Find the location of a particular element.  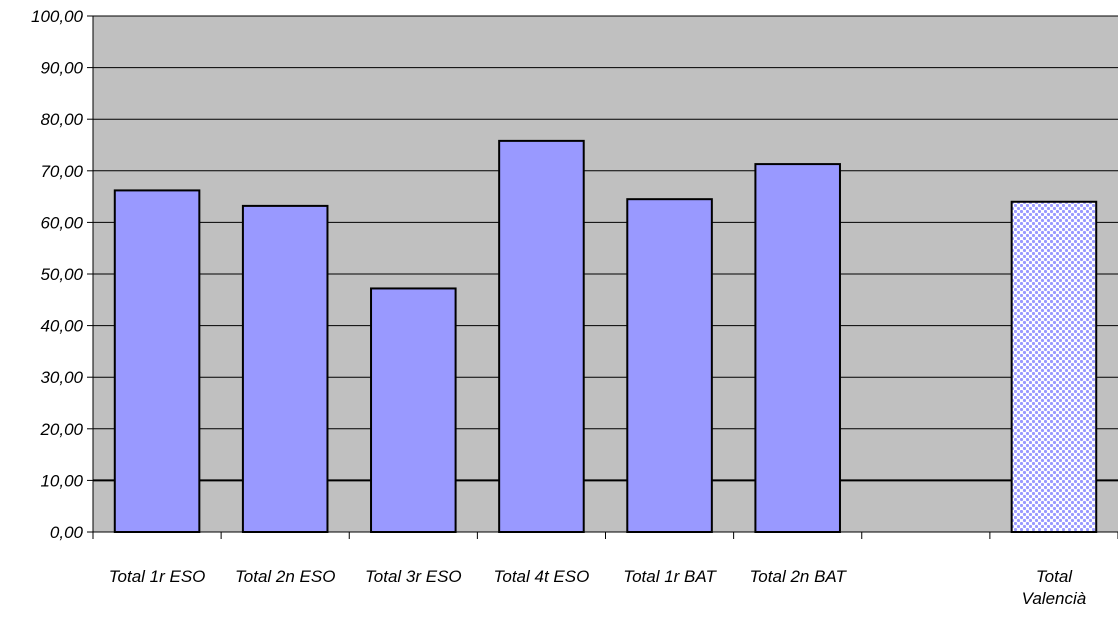

y-tick-label: 0,00 is located at coordinates (67, 532).